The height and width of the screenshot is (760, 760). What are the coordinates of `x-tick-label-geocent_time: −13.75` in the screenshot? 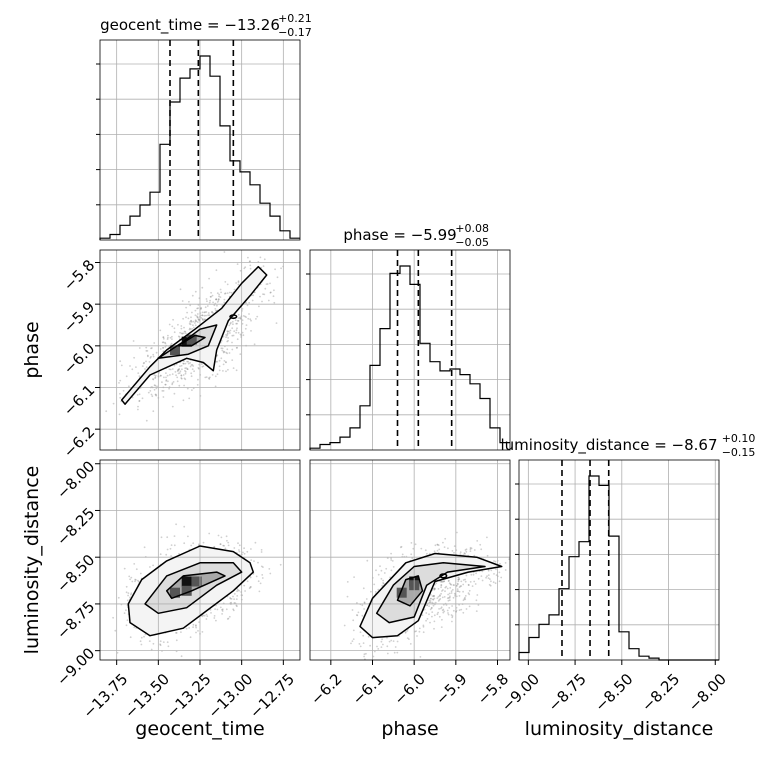 It's located at (105, 696).